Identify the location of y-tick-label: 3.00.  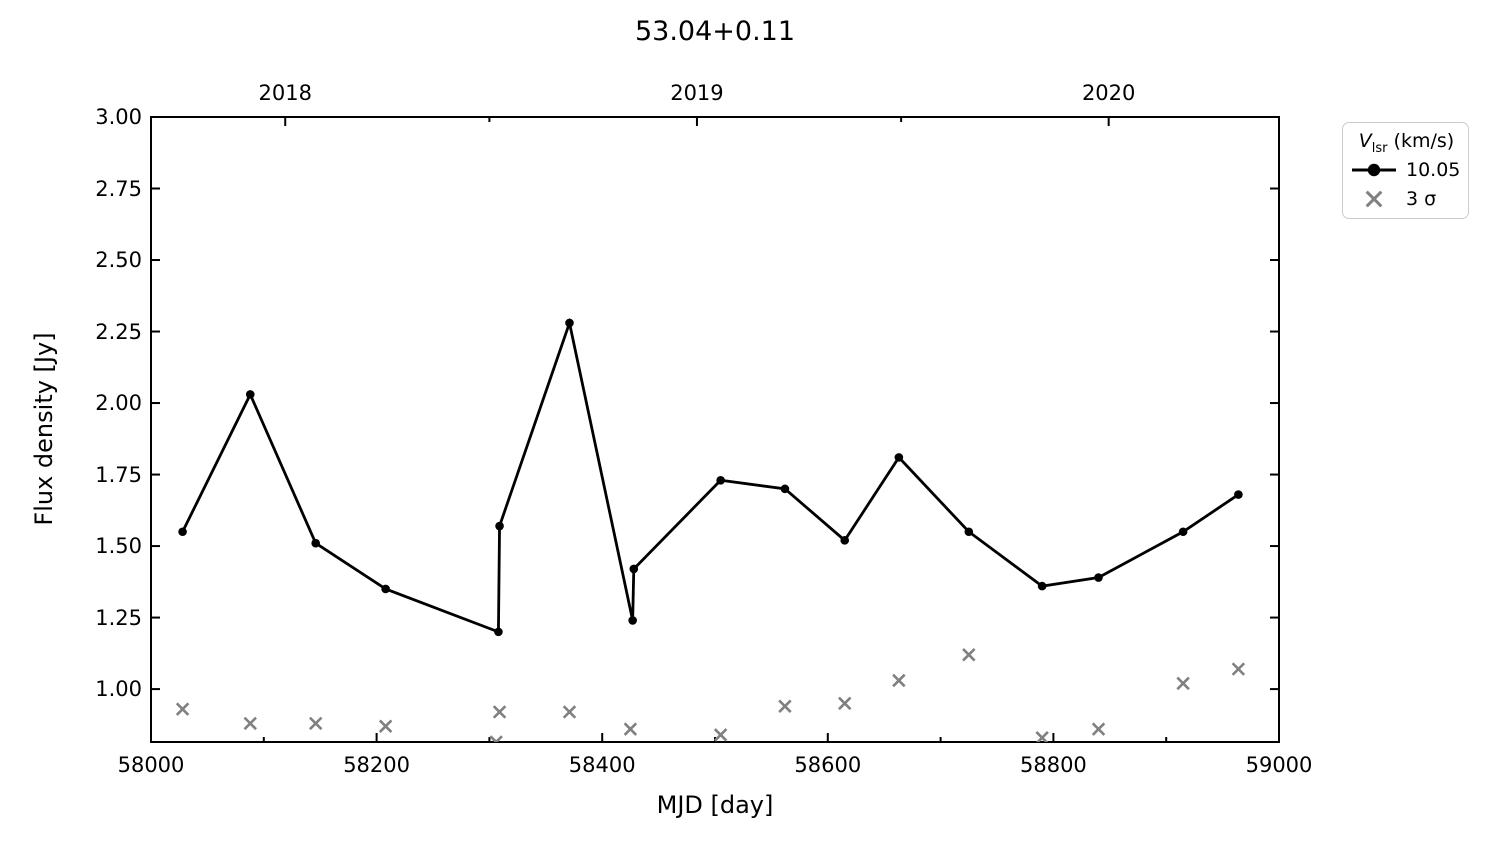
(118, 117).